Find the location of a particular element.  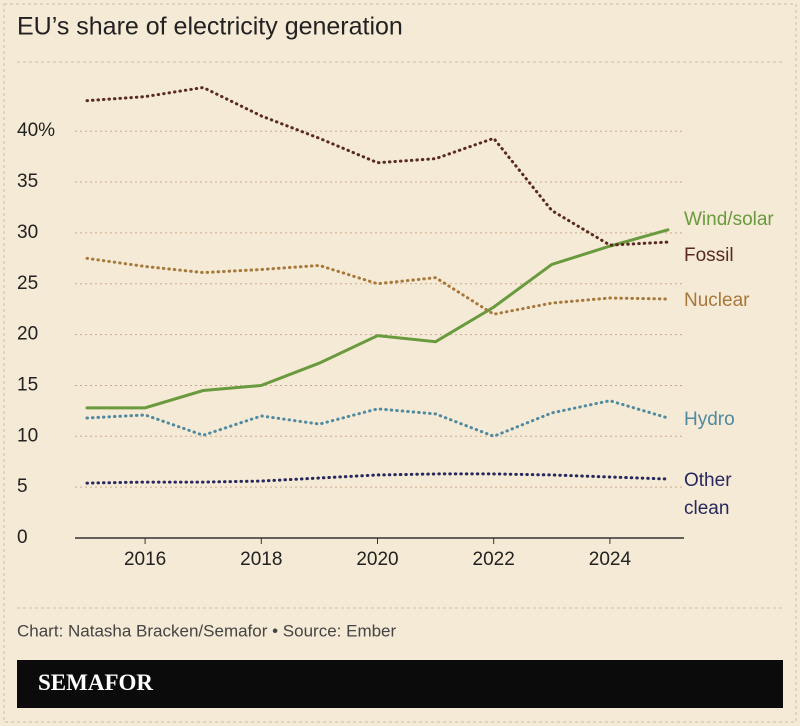

x-tick-label: 2016 is located at coordinates (145, 559).